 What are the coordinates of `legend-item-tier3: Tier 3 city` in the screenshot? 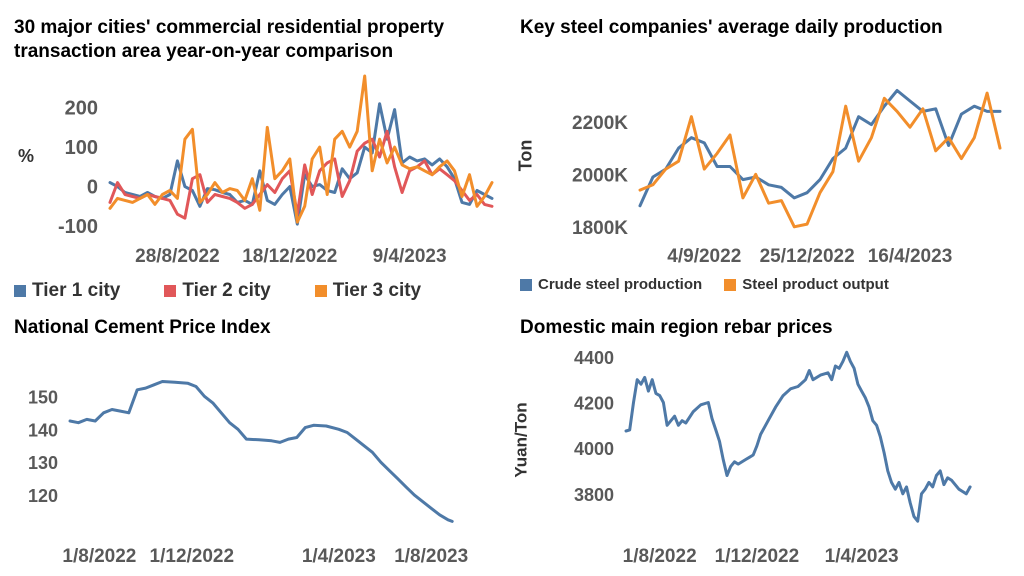 It's located at (367, 291).